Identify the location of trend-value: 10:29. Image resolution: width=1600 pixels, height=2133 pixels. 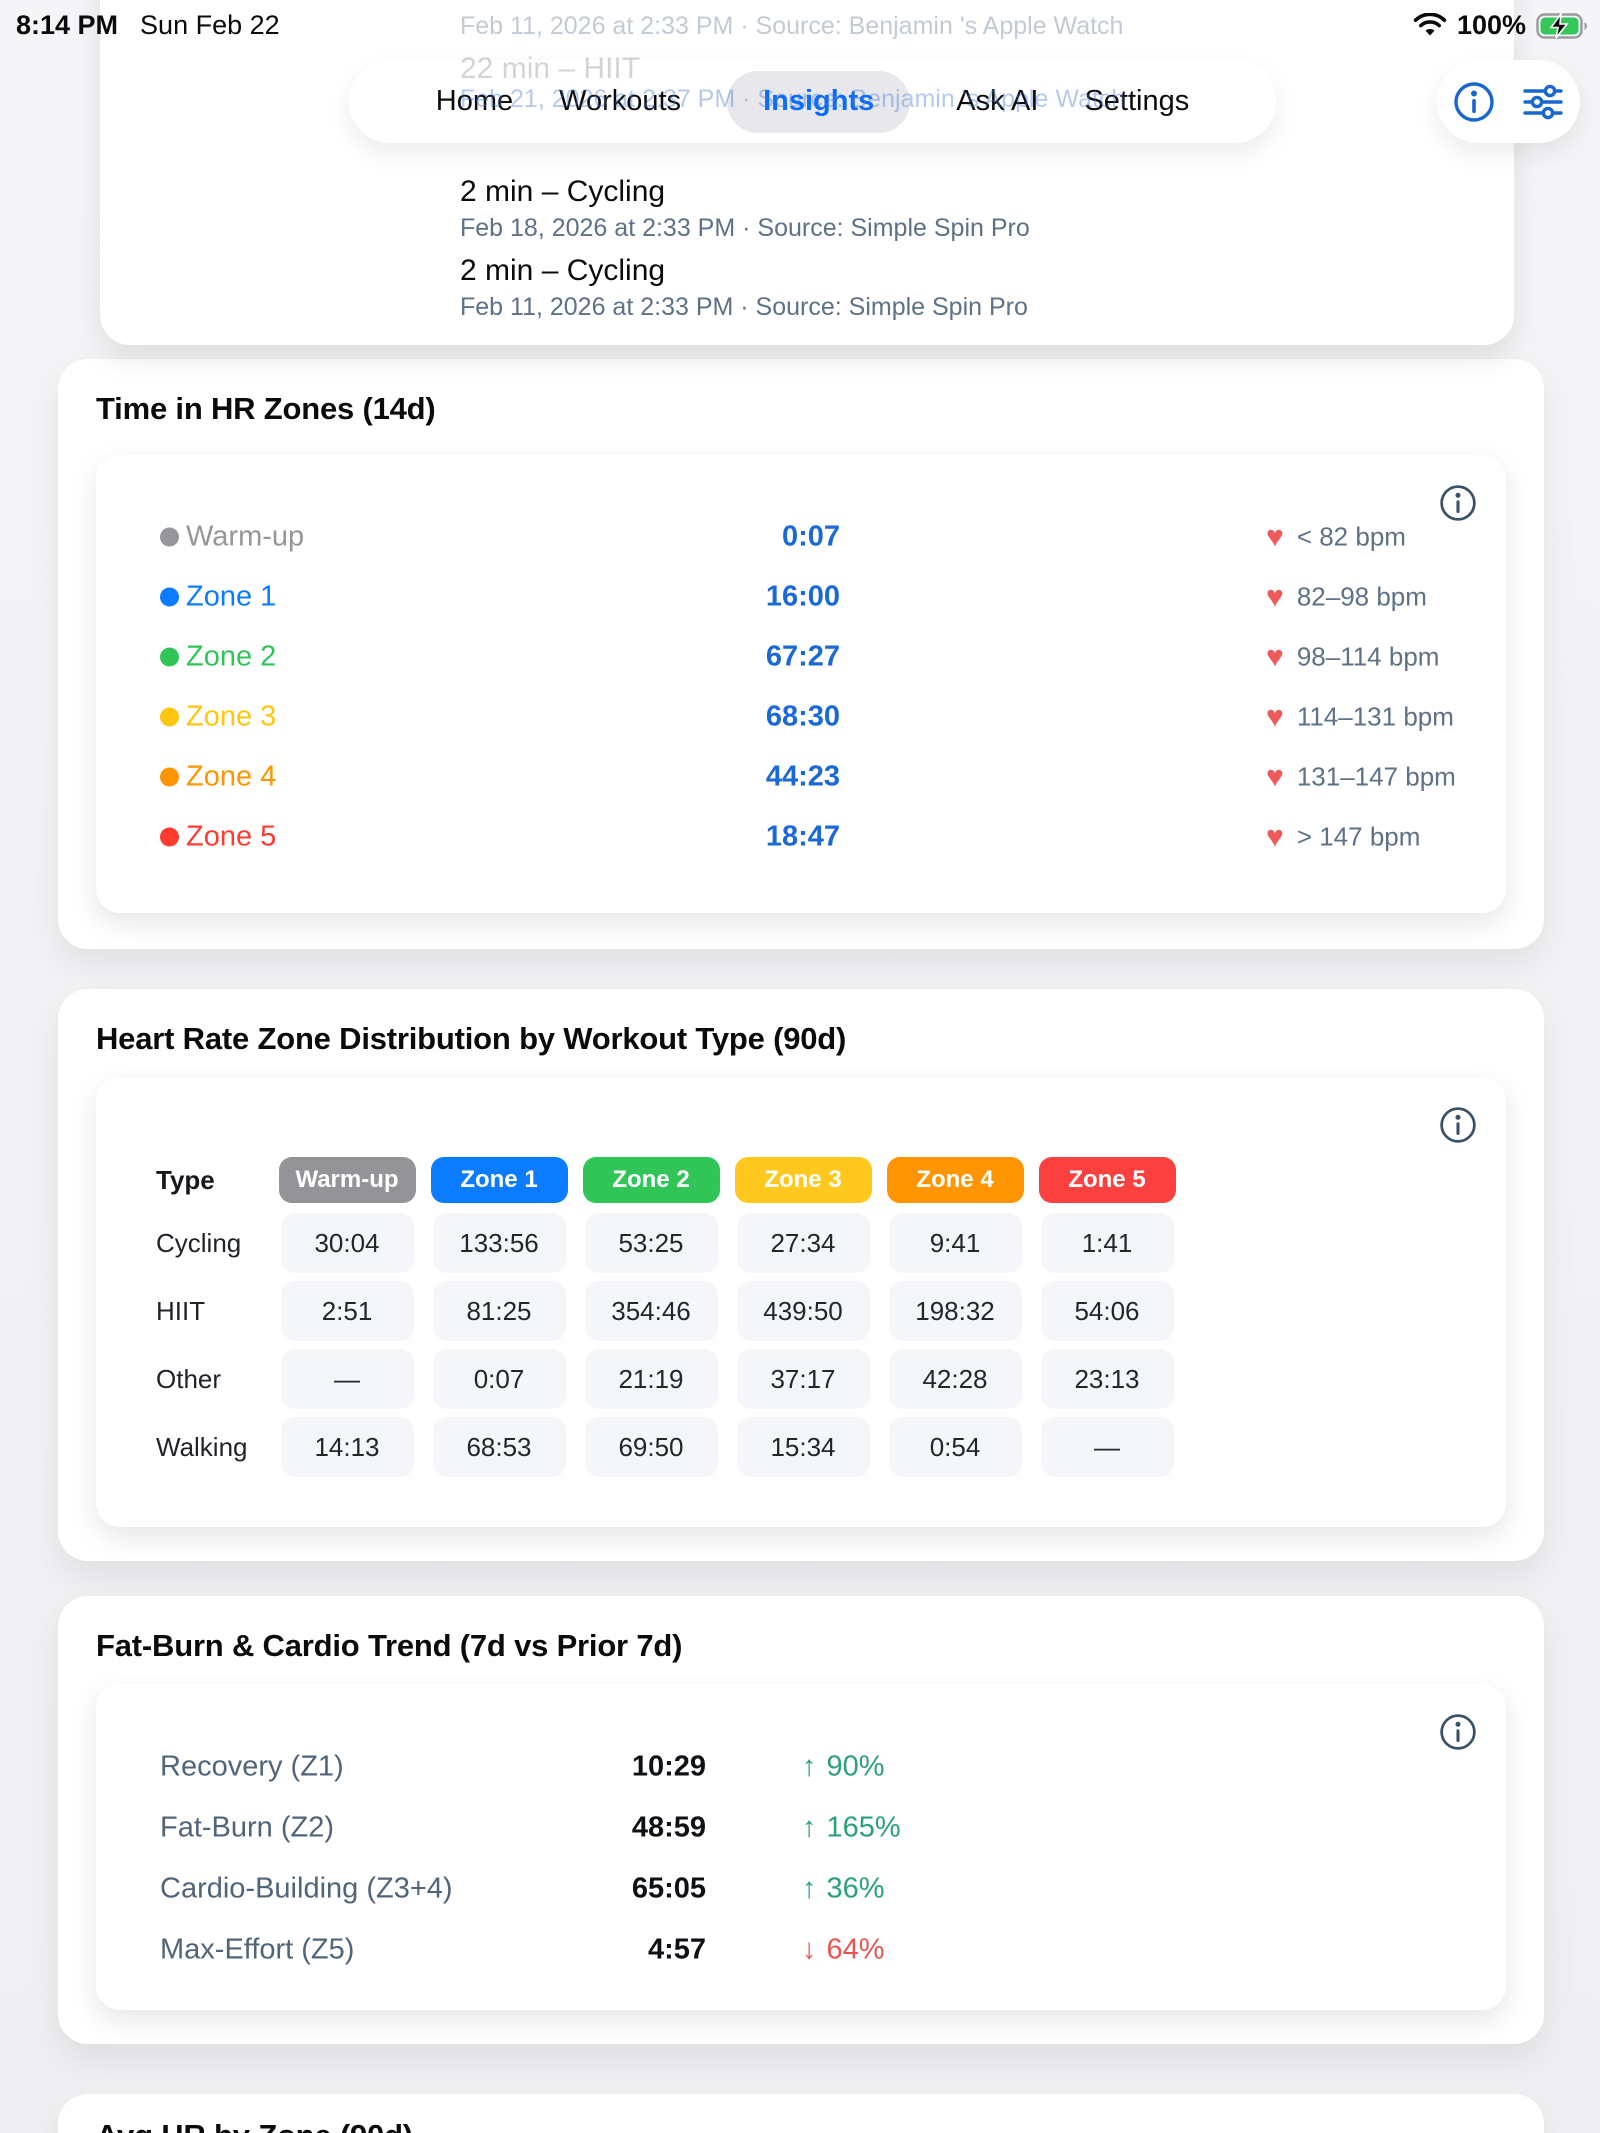
(668, 1766).